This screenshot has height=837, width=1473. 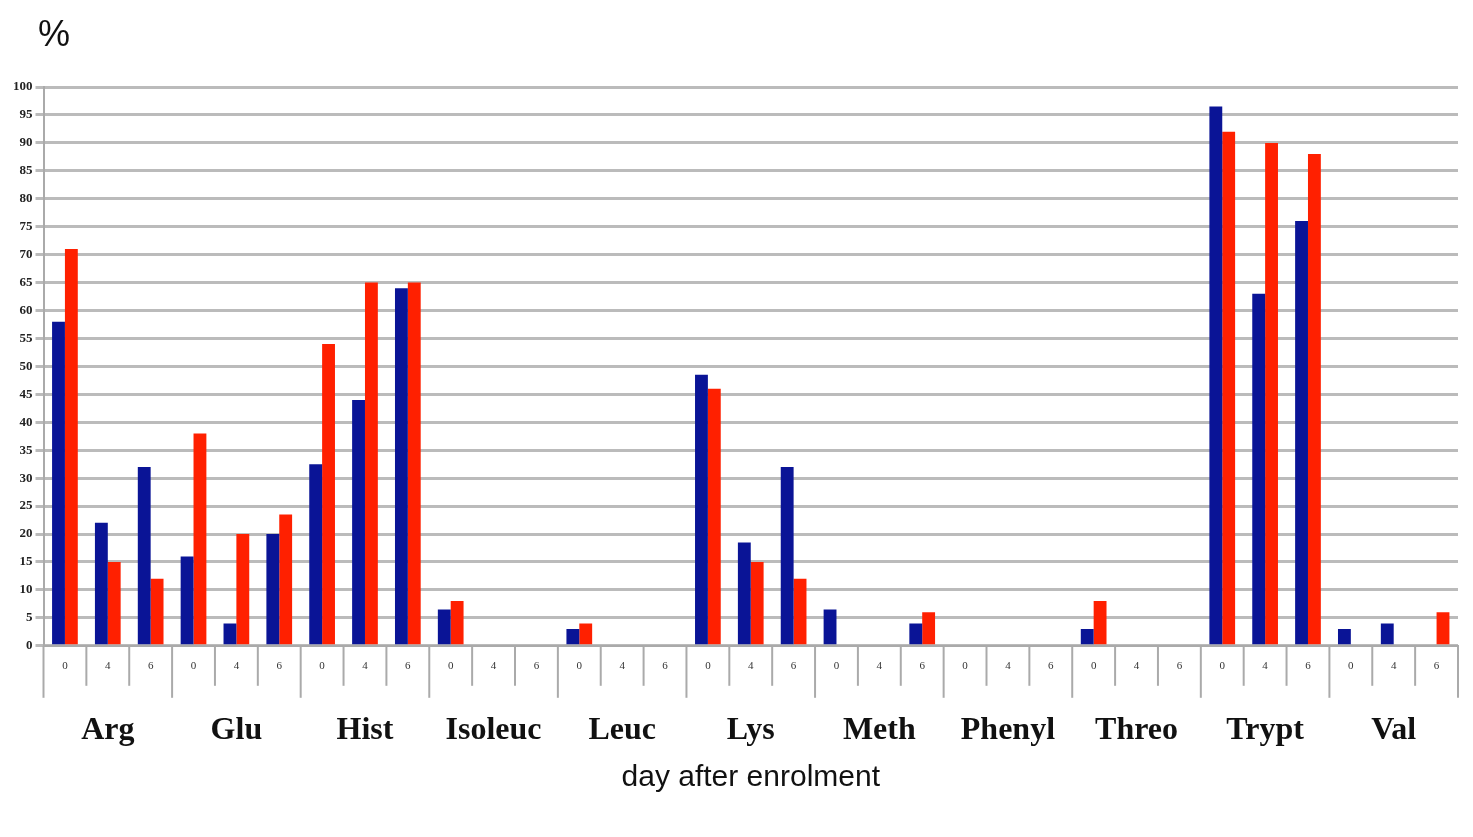 I want to click on y-tick-label: 5, so click(x=29, y=617).